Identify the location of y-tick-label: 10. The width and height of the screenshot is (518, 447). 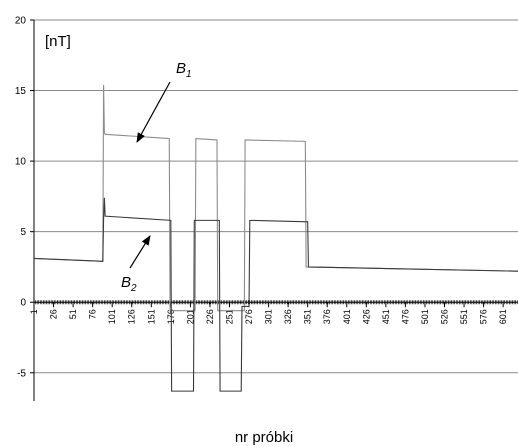
(21, 162).